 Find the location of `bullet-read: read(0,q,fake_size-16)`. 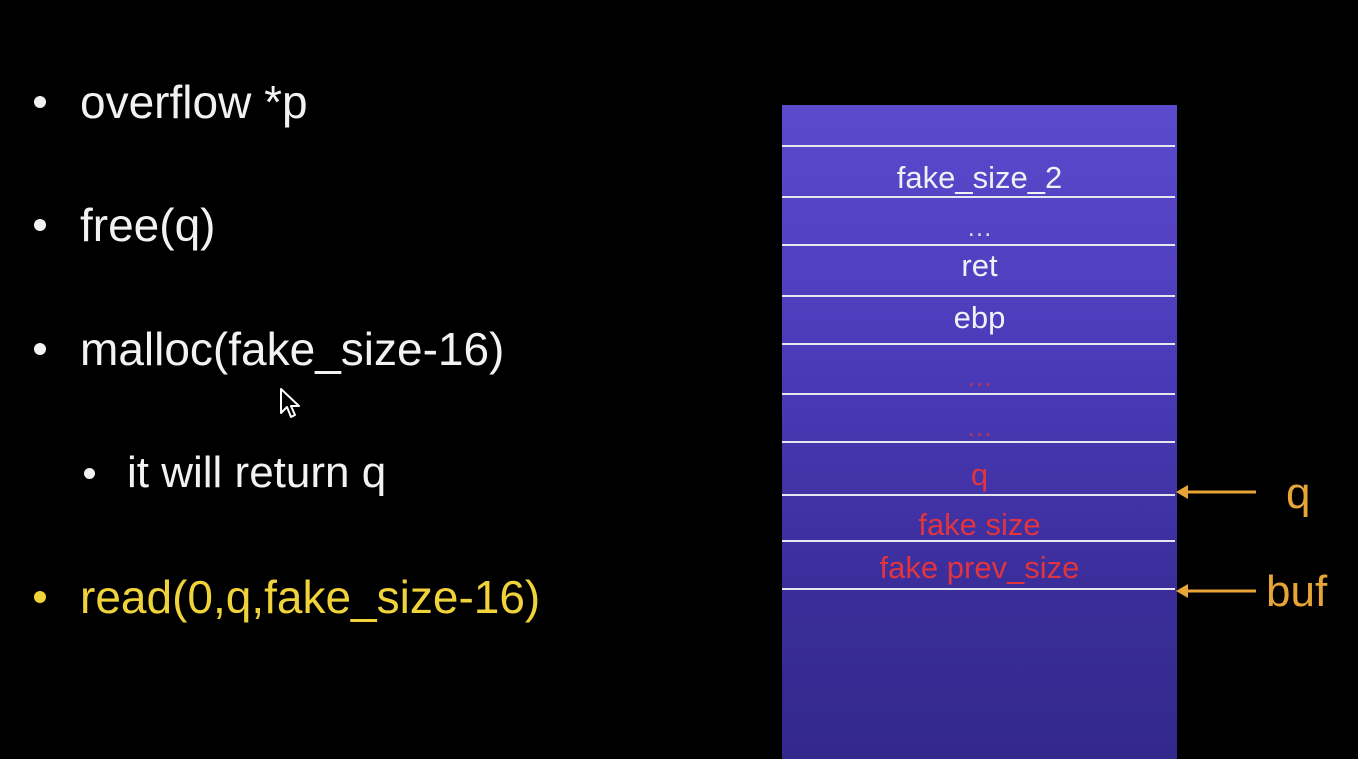

bullet-read: read(0,q,fake_size-16) is located at coordinates (287, 597).